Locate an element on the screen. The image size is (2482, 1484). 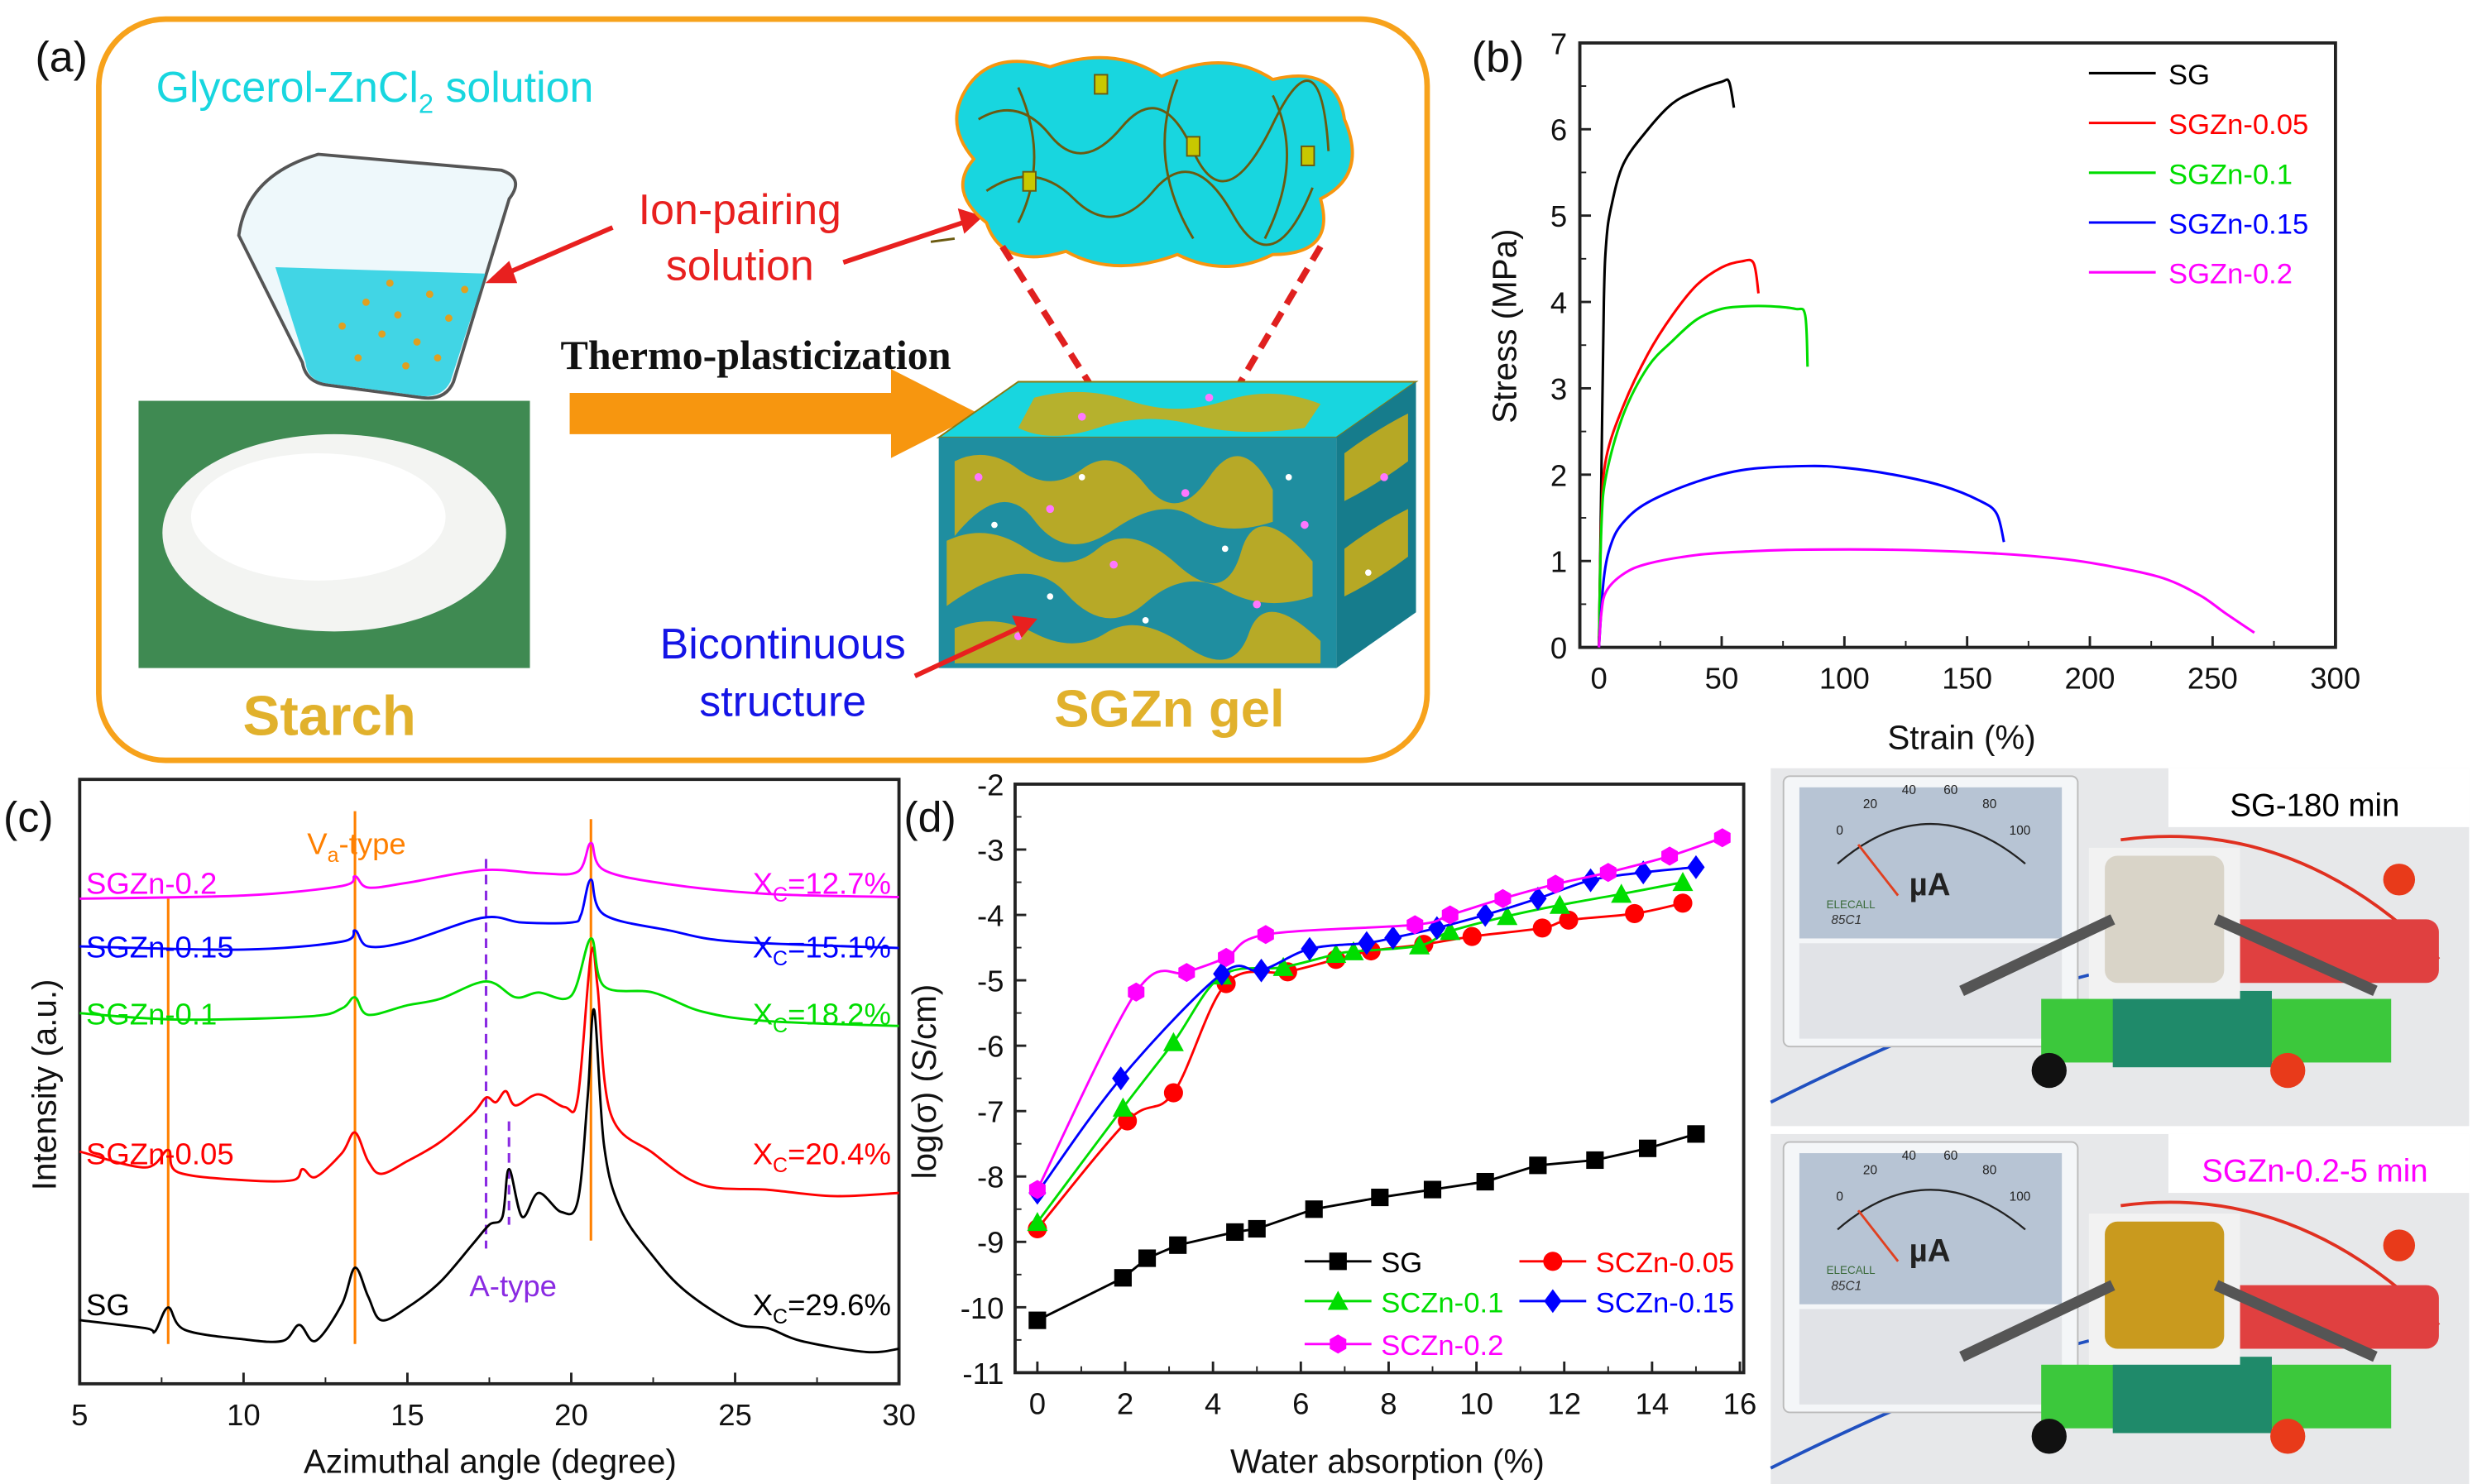
x-tick-label: 5 is located at coordinates (79, 1415).